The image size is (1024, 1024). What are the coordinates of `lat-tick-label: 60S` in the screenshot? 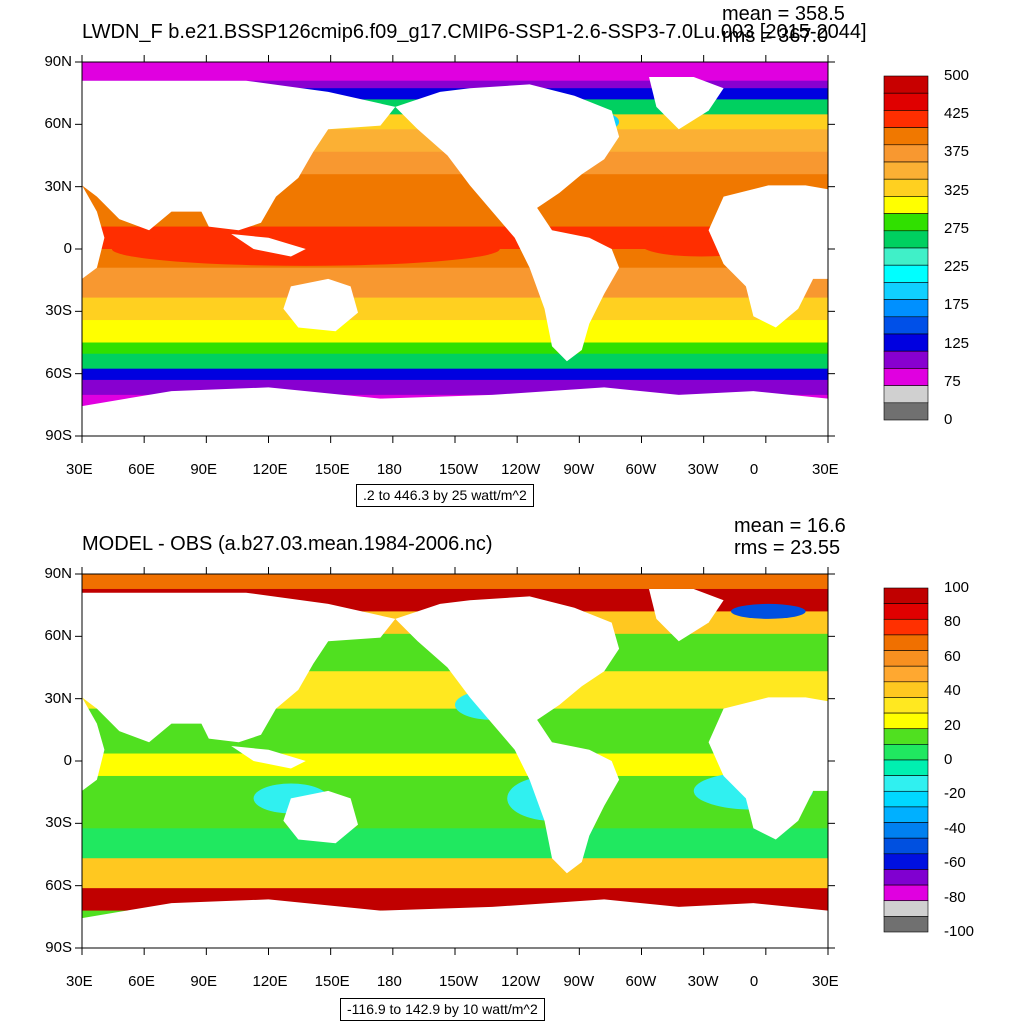 It's located at (58, 885).